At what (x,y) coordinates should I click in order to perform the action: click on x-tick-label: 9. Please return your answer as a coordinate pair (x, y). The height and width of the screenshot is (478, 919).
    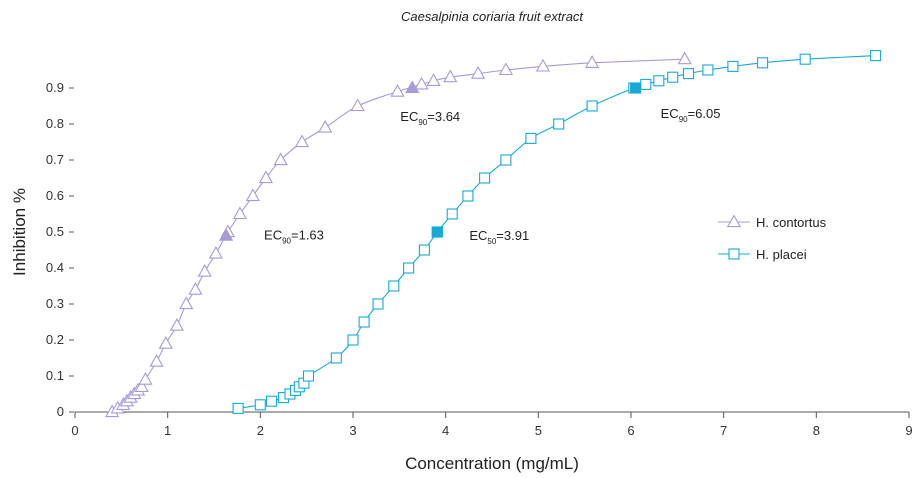
    Looking at the image, I should click on (908, 430).